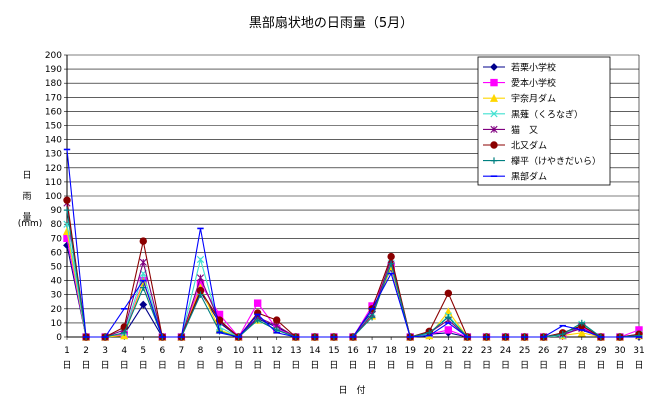  I want to click on y-tick-label: 100, so click(53, 197).